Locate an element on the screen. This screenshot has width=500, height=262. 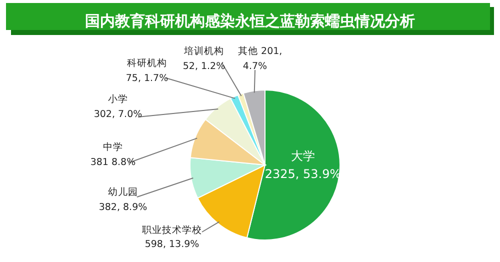
slice-label: 中学 is located at coordinates (113, 147).